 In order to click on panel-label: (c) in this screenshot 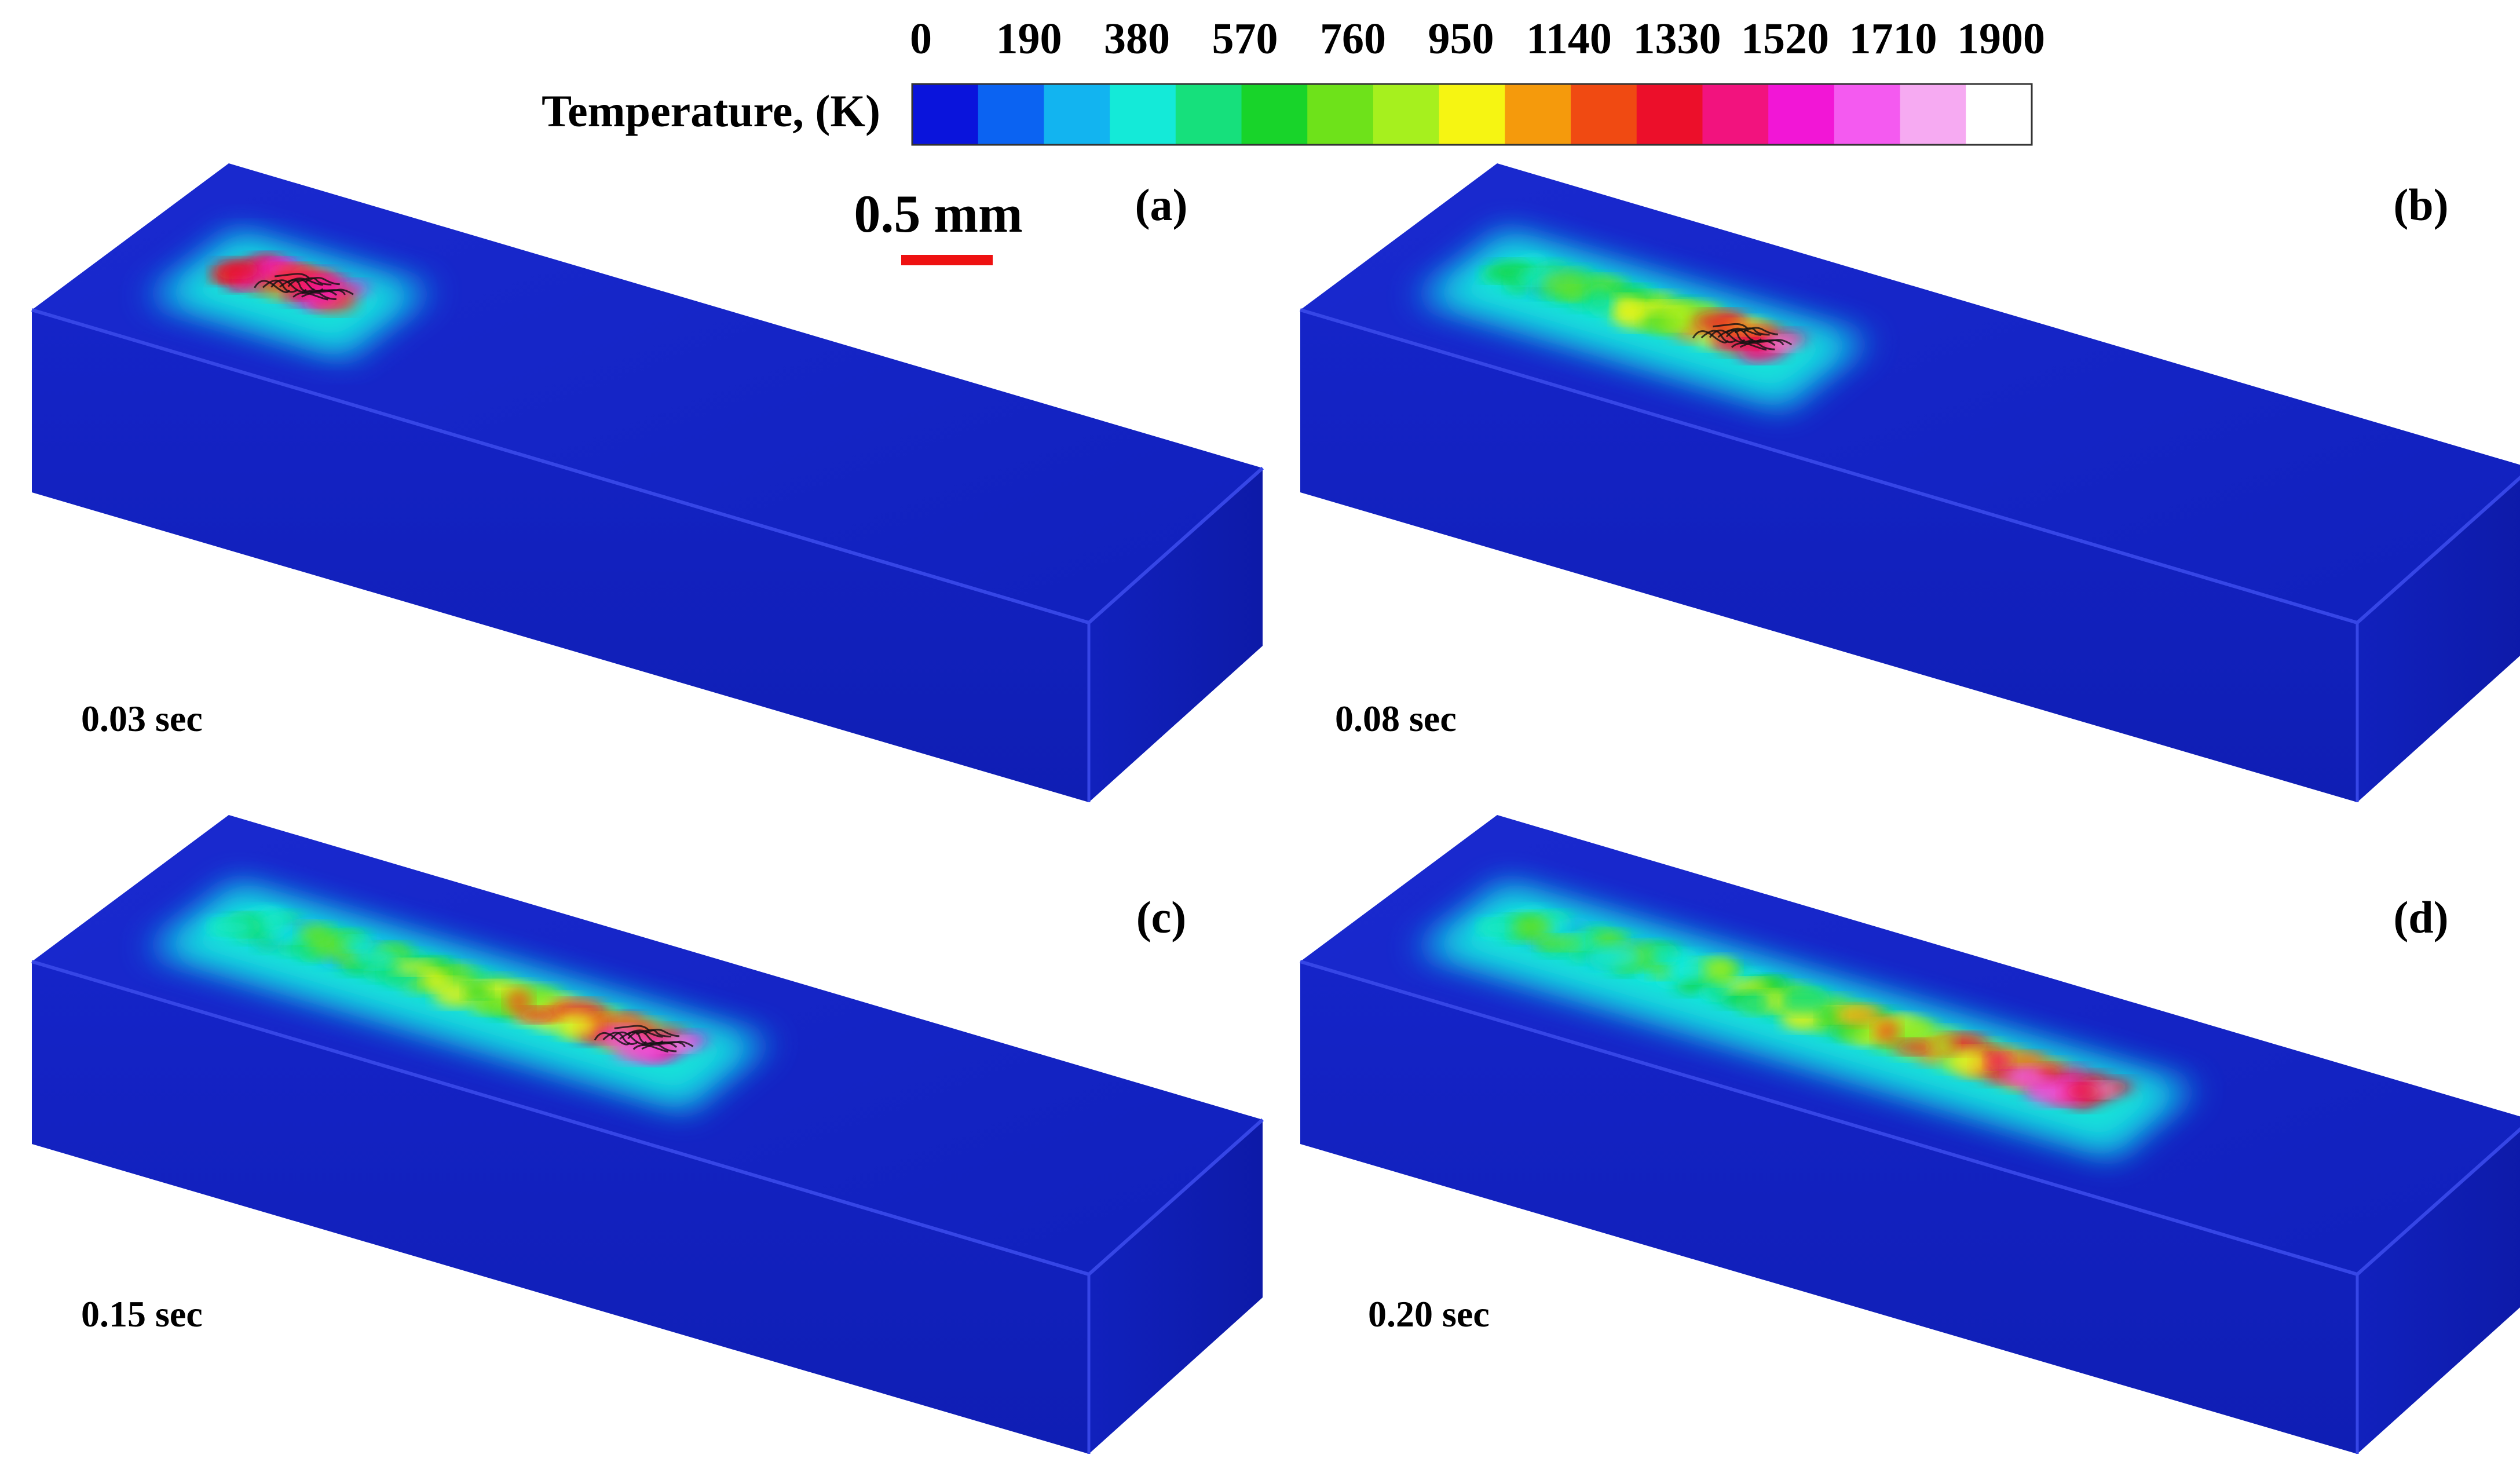, I will do `click(1161, 917)`.